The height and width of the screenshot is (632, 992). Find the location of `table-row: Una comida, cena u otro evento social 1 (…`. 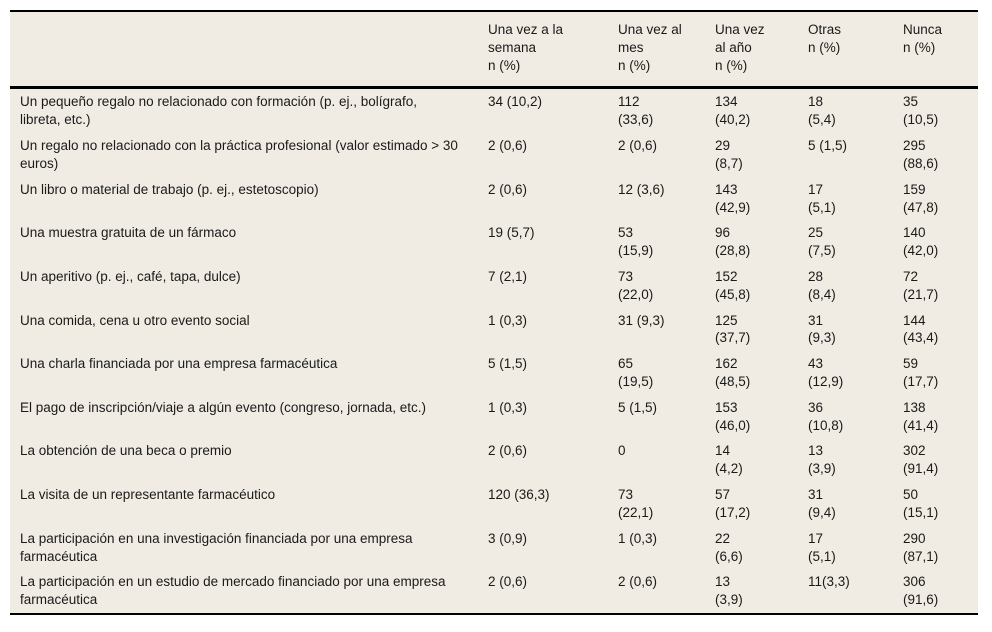

table-row: Una comida, cena u otro evento social 1 (… is located at coordinates (494, 330).